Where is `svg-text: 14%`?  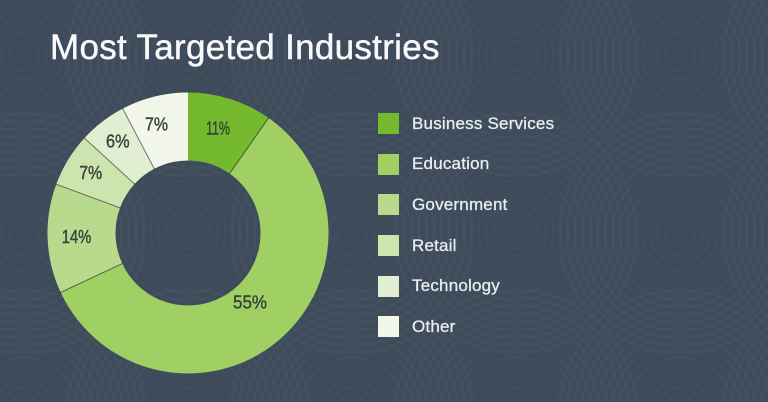 svg-text: 14% is located at coordinates (77, 237).